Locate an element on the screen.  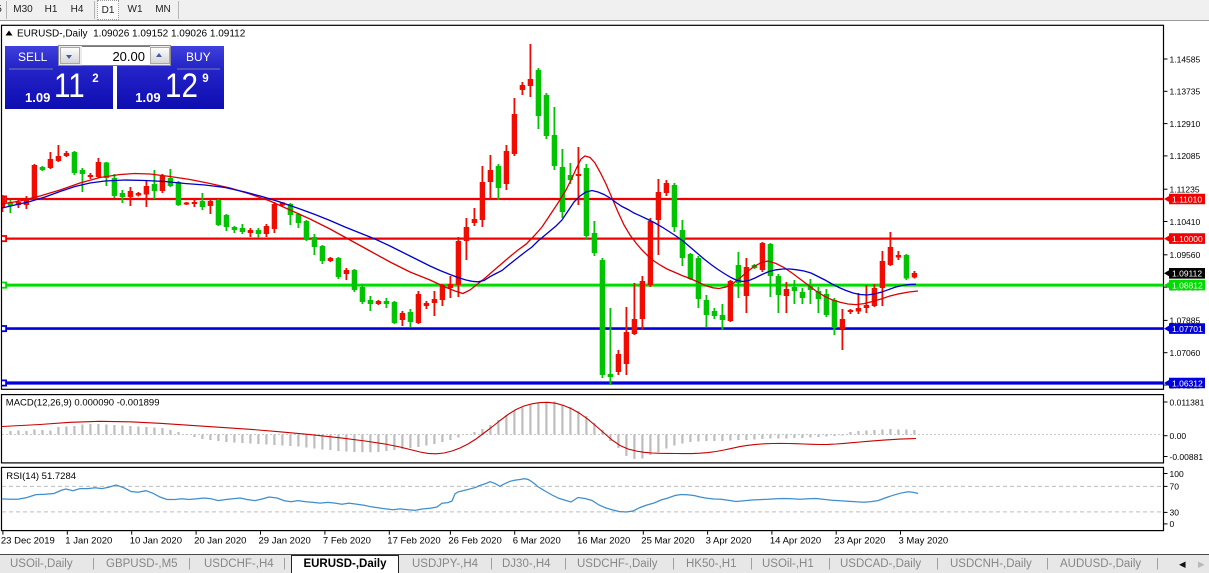
svg-text: 17 Feb 2020 is located at coordinates (413, 541).